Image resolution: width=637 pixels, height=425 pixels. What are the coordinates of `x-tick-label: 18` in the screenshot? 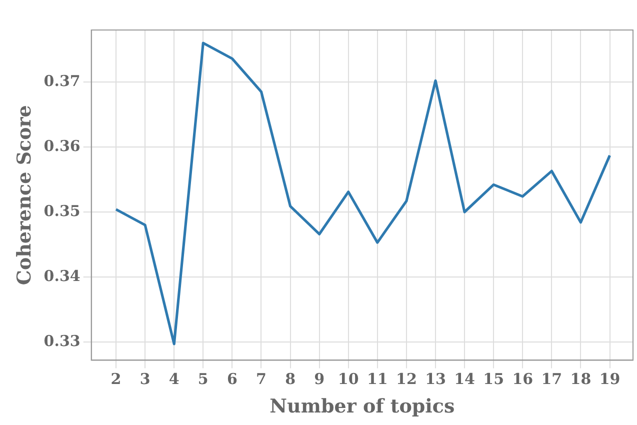 It's located at (581, 379).